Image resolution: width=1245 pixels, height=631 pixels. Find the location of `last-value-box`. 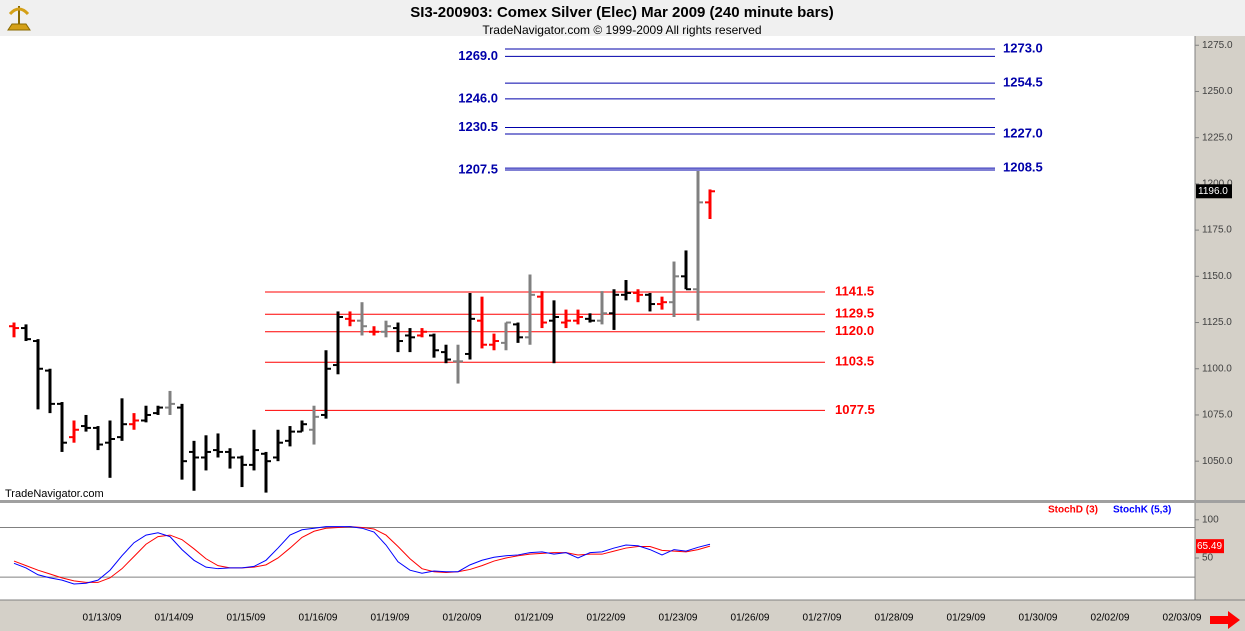

last-value-box is located at coordinates (1210, 546).